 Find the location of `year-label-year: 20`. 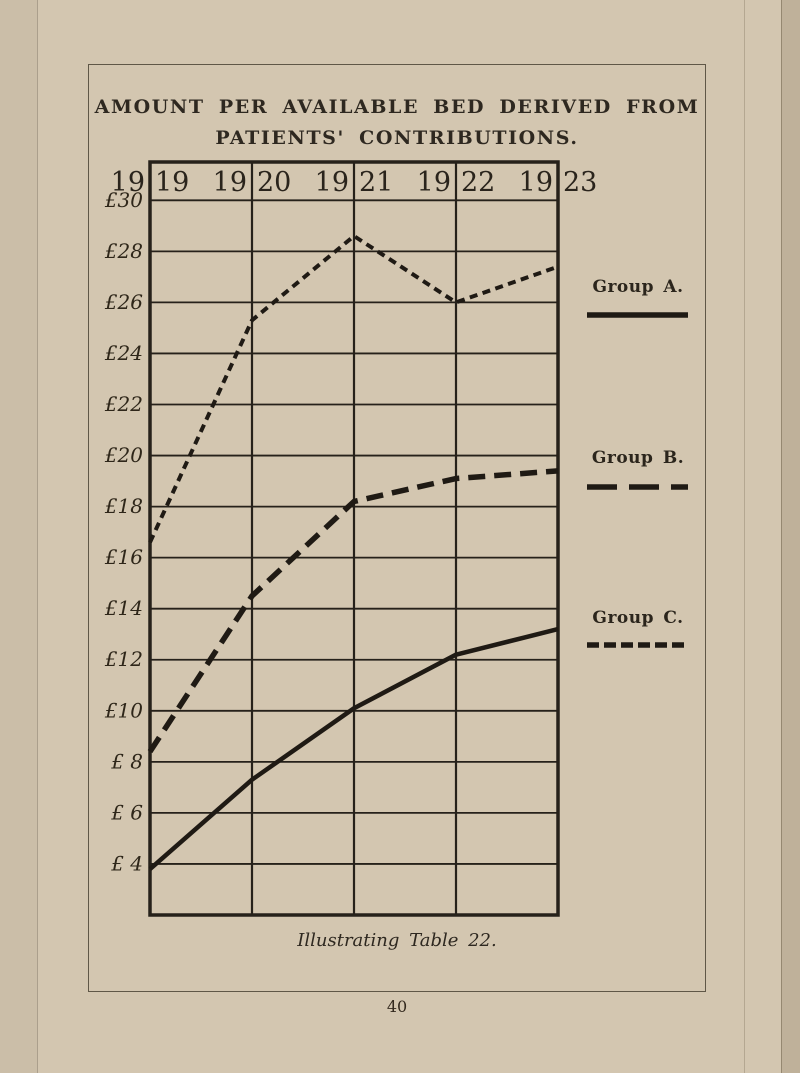

year-label-year: 20 is located at coordinates (274, 182).